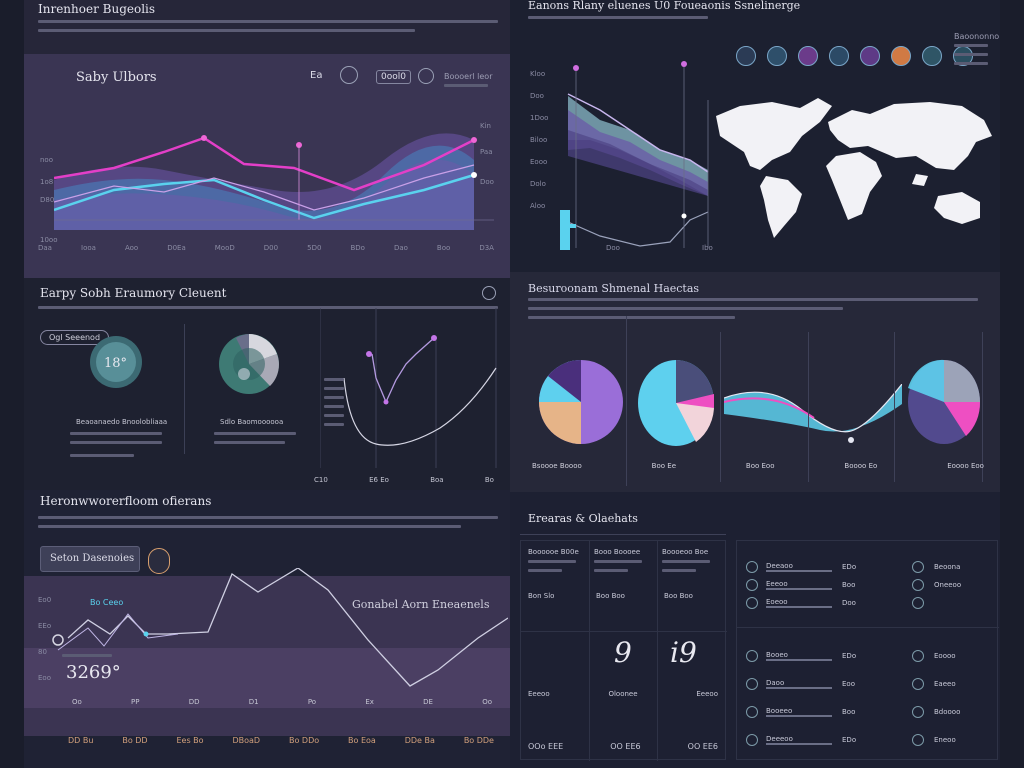  I want to click on list-a: Deeaoo EDo Beoona Eeeoo Boo Oneeoo Eoeoo Doo, so click(853, 585).